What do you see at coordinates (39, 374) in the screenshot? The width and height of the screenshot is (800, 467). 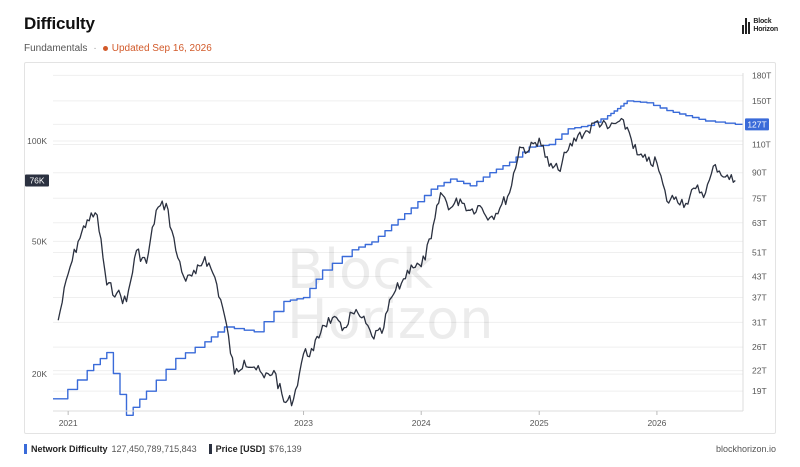 I see `y-left-tick-0: 20K` at bounding box center [39, 374].